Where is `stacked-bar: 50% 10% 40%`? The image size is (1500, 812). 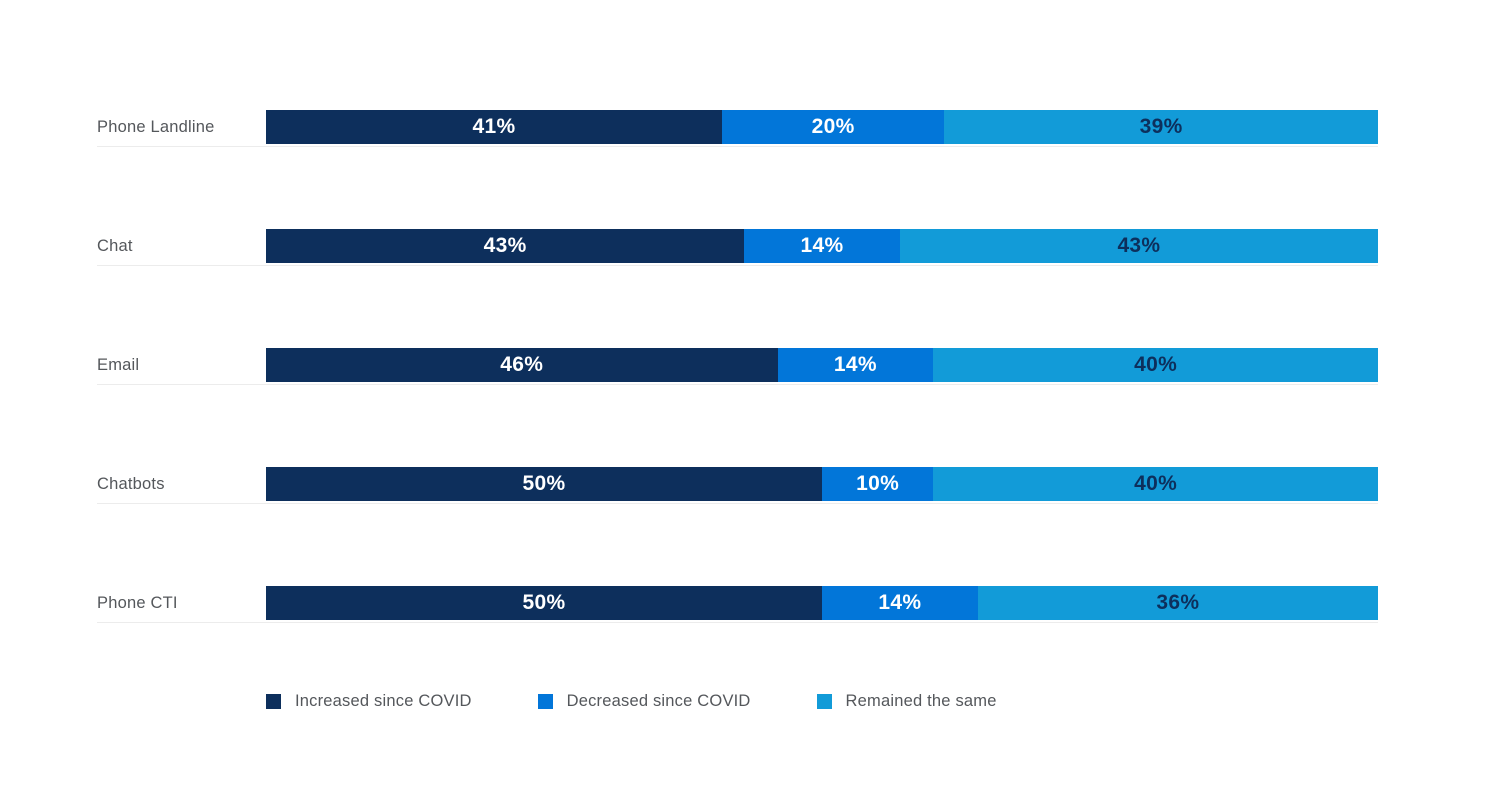 stacked-bar: 50% 10% 40% is located at coordinates (822, 484).